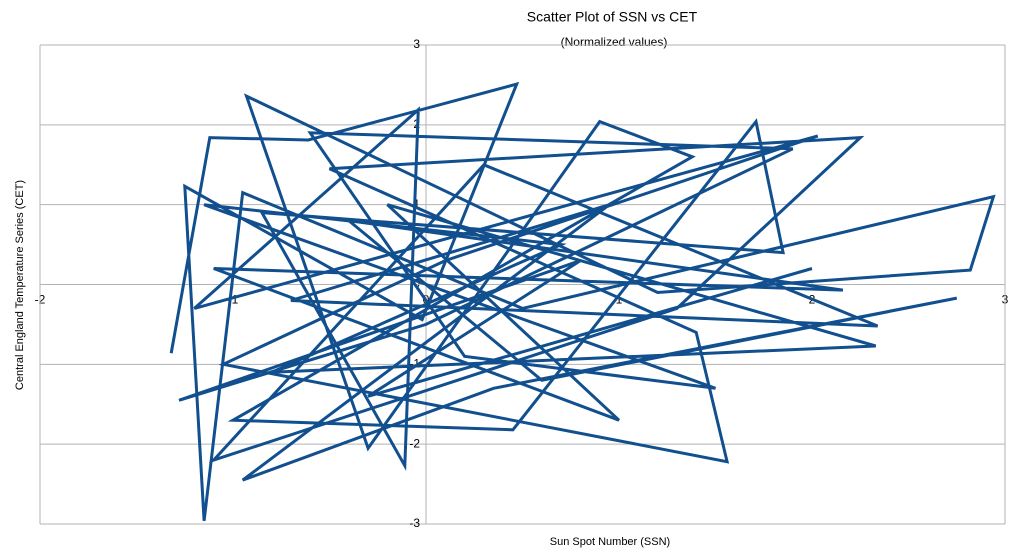 This screenshot has height=558, width=1018. What do you see at coordinates (233, 300) in the screenshot?
I see `x-tick-label: -1` at bounding box center [233, 300].